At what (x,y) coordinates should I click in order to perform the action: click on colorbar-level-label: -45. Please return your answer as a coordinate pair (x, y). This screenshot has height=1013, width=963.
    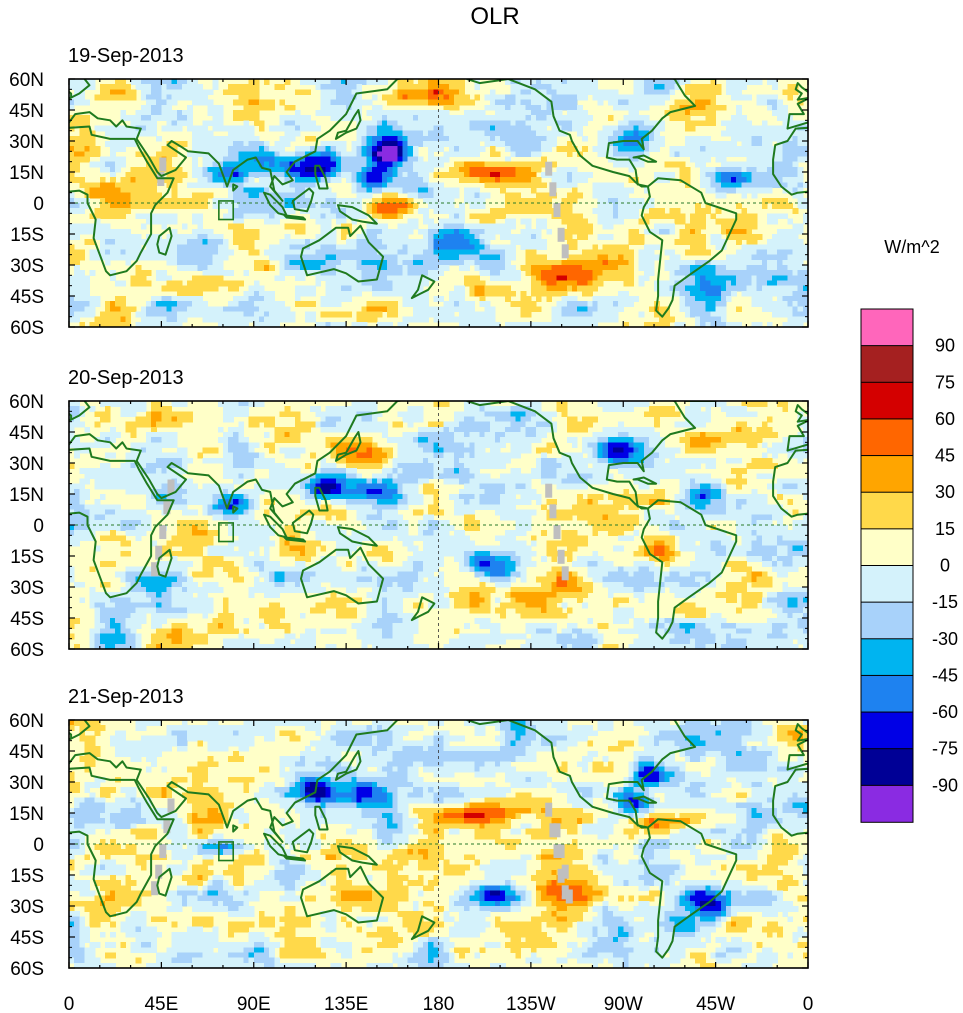
    Looking at the image, I should click on (945, 675).